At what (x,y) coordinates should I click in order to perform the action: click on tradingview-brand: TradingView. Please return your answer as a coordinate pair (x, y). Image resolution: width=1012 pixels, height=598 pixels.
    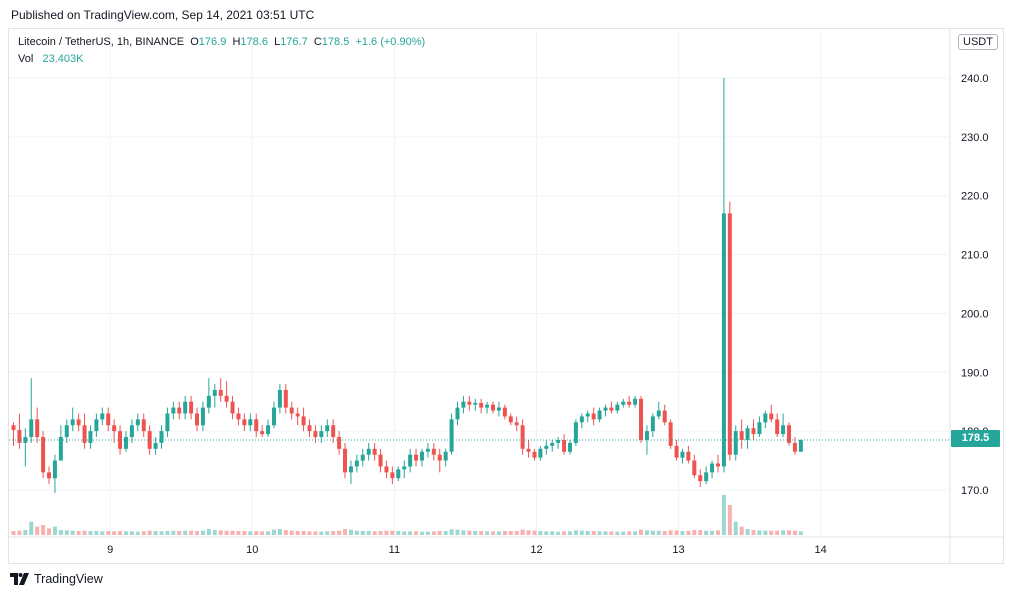
    Looking at the image, I should click on (56, 579).